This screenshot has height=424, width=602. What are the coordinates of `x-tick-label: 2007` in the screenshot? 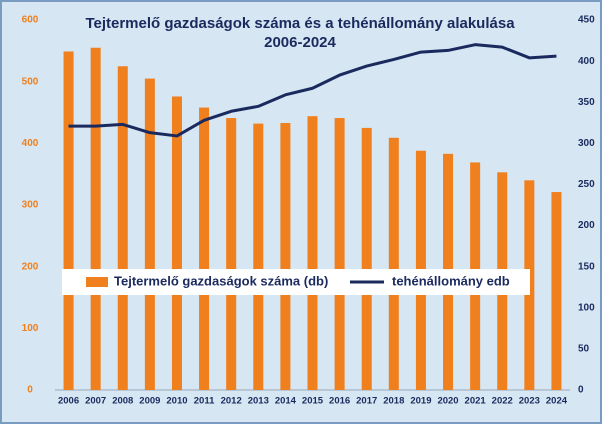 It's located at (95, 401).